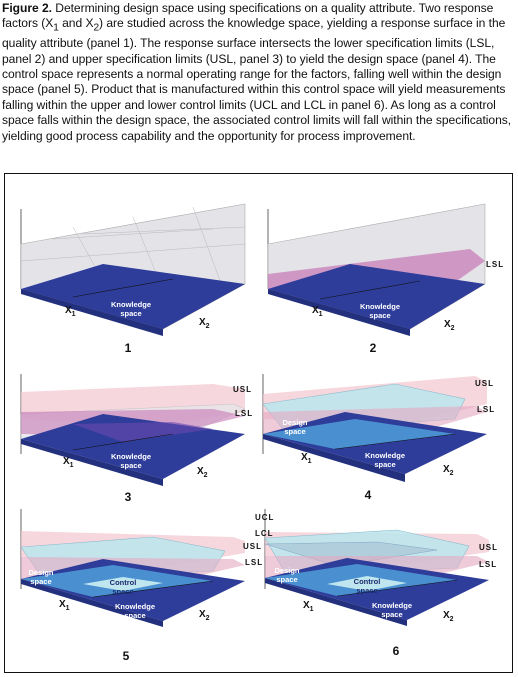 The image size is (518, 677). Describe the element at coordinates (128, 497) in the screenshot. I see `panel-number: 3` at that location.